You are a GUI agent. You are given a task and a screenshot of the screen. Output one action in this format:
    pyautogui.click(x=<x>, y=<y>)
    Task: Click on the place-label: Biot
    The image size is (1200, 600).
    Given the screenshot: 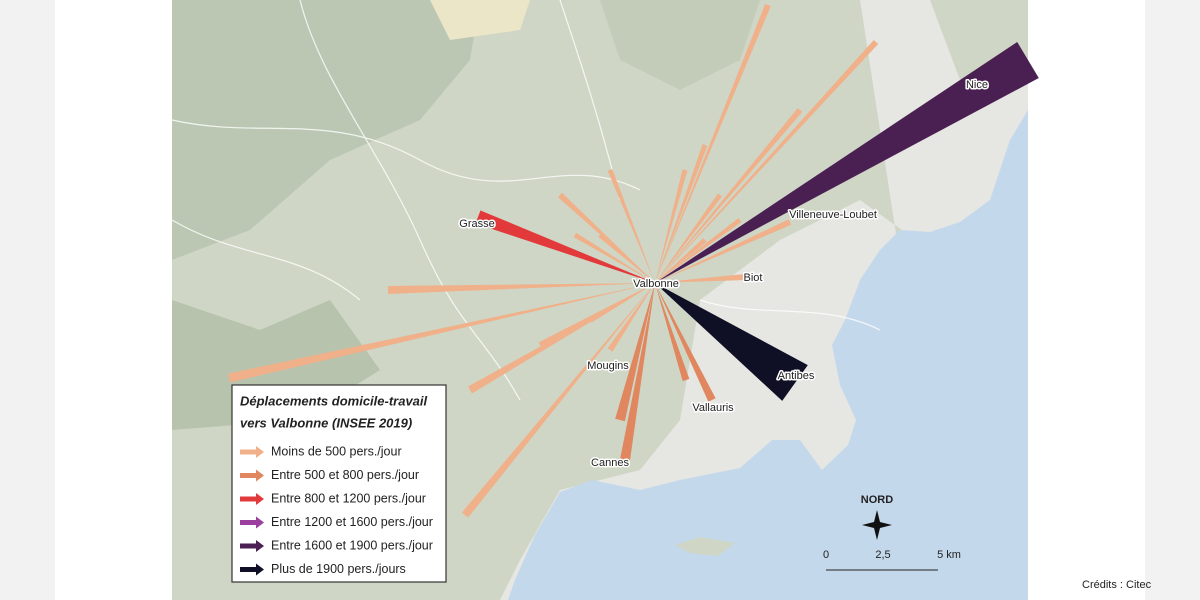 What is the action you would take?
    pyautogui.click(x=753, y=278)
    